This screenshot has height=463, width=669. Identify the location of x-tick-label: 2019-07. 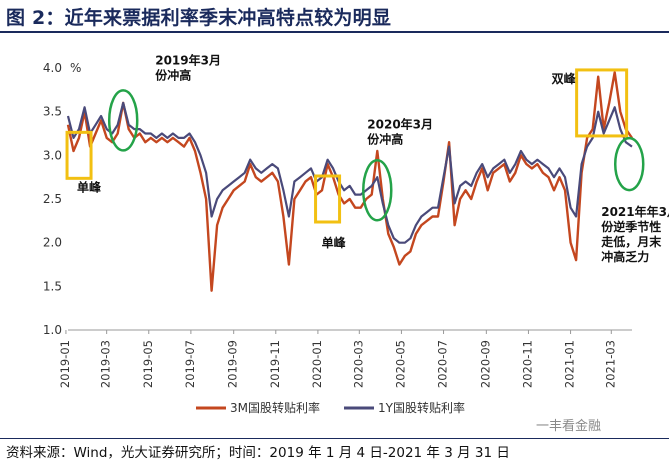
(190, 364).